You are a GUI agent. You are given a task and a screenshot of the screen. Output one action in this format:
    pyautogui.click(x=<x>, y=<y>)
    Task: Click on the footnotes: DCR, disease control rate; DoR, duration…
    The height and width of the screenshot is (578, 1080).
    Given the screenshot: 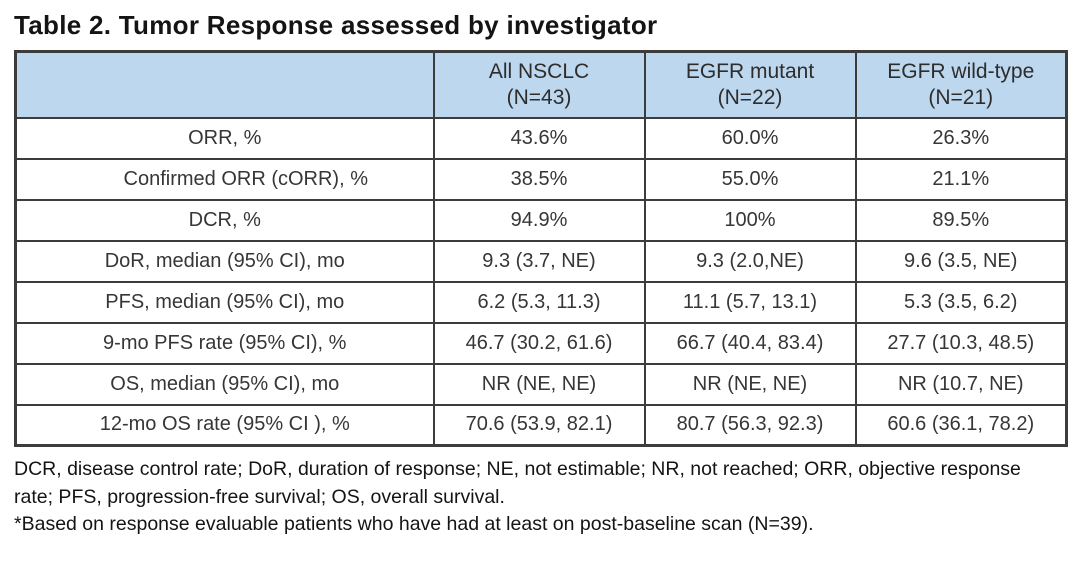 What is the action you would take?
    pyautogui.click(x=522, y=497)
    